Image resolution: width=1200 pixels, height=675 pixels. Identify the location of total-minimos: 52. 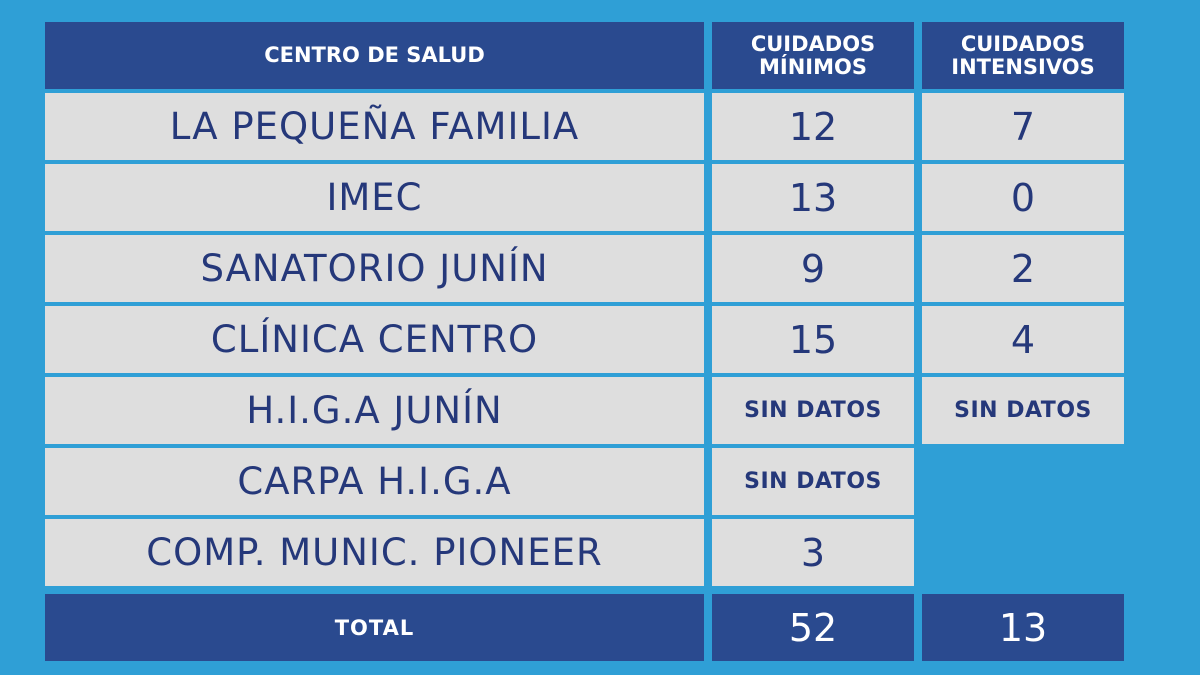
(813, 627).